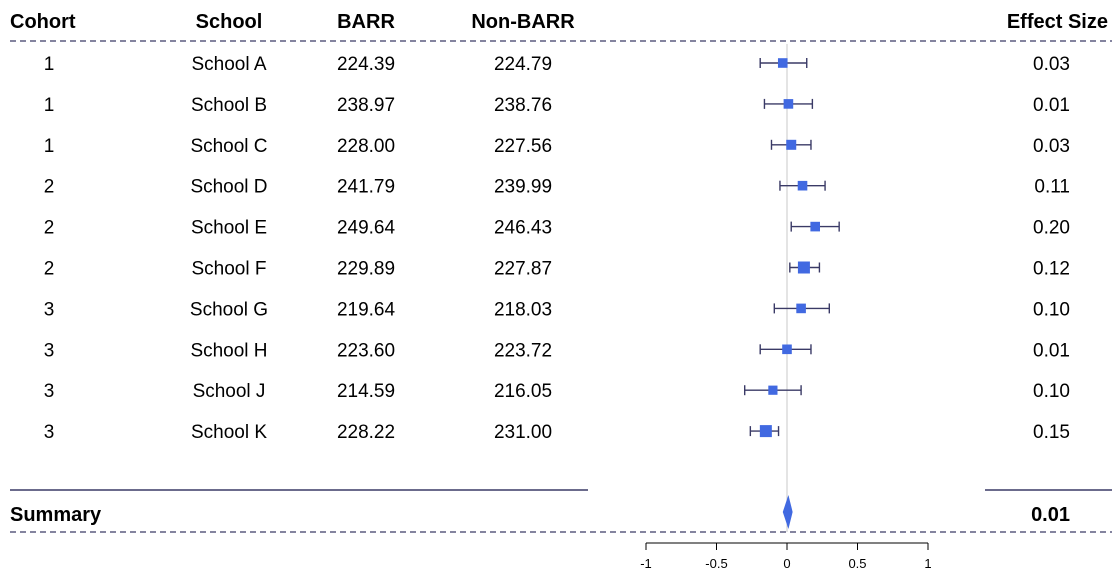  Describe the element at coordinates (366, 187) in the screenshot. I see `barr-cell: 241.79` at that location.